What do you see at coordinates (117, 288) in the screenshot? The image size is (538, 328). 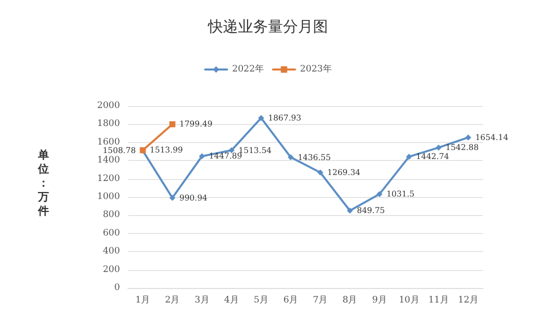 I see `y-tick-label: 0` at bounding box center [117, 288].